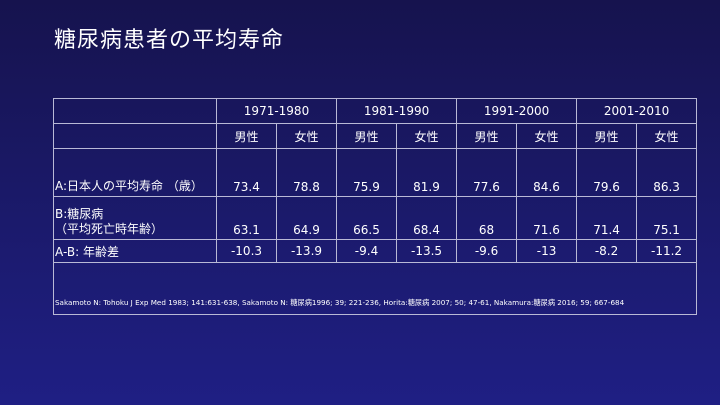 The height and width of the screenshot is (405, 720). I want to click on decade-header-row: 1971-1980 1981-1990 1991-2000 2001-2010, so click(375, 111).